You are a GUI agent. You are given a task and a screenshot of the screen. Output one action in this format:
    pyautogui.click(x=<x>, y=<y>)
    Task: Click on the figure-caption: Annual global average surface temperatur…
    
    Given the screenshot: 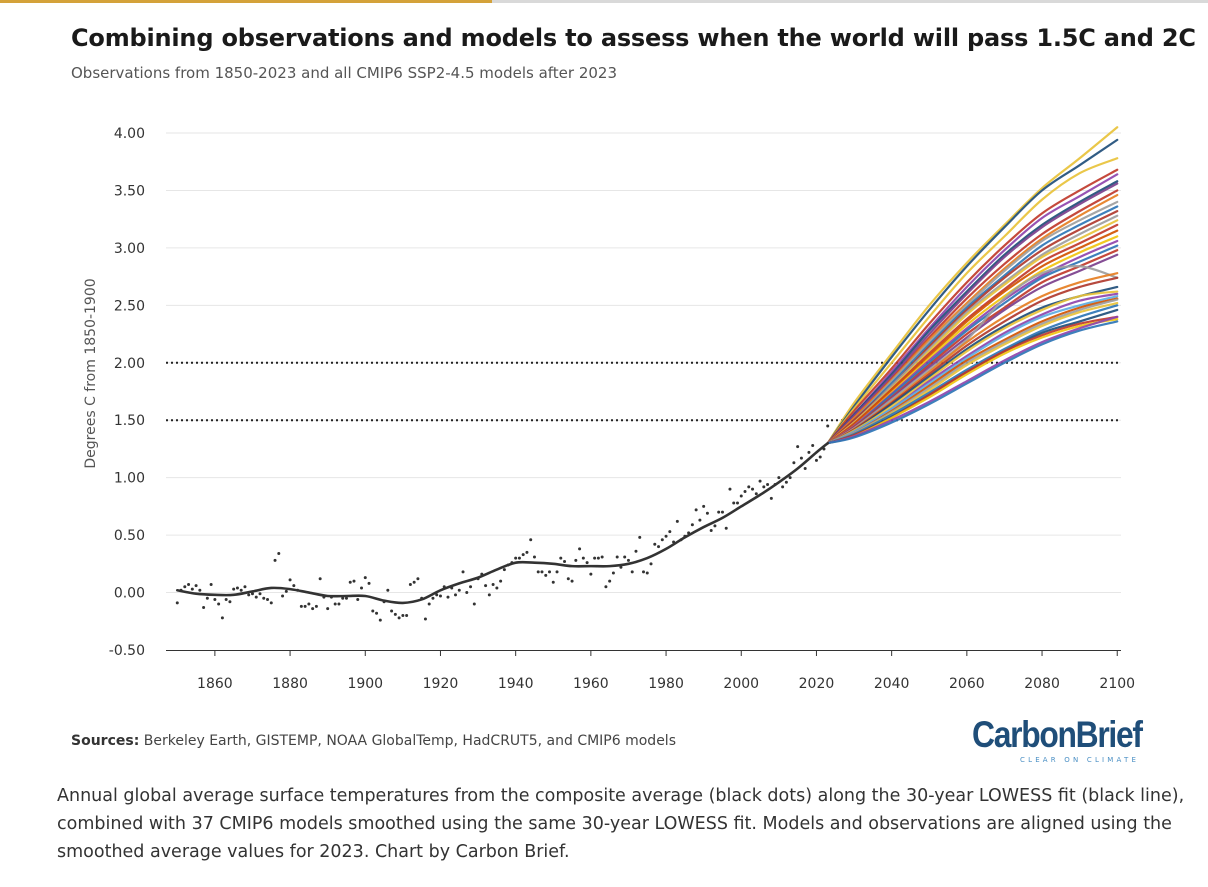 What is the action you would take?
    pyautogui.click(x=621, y=824)
    